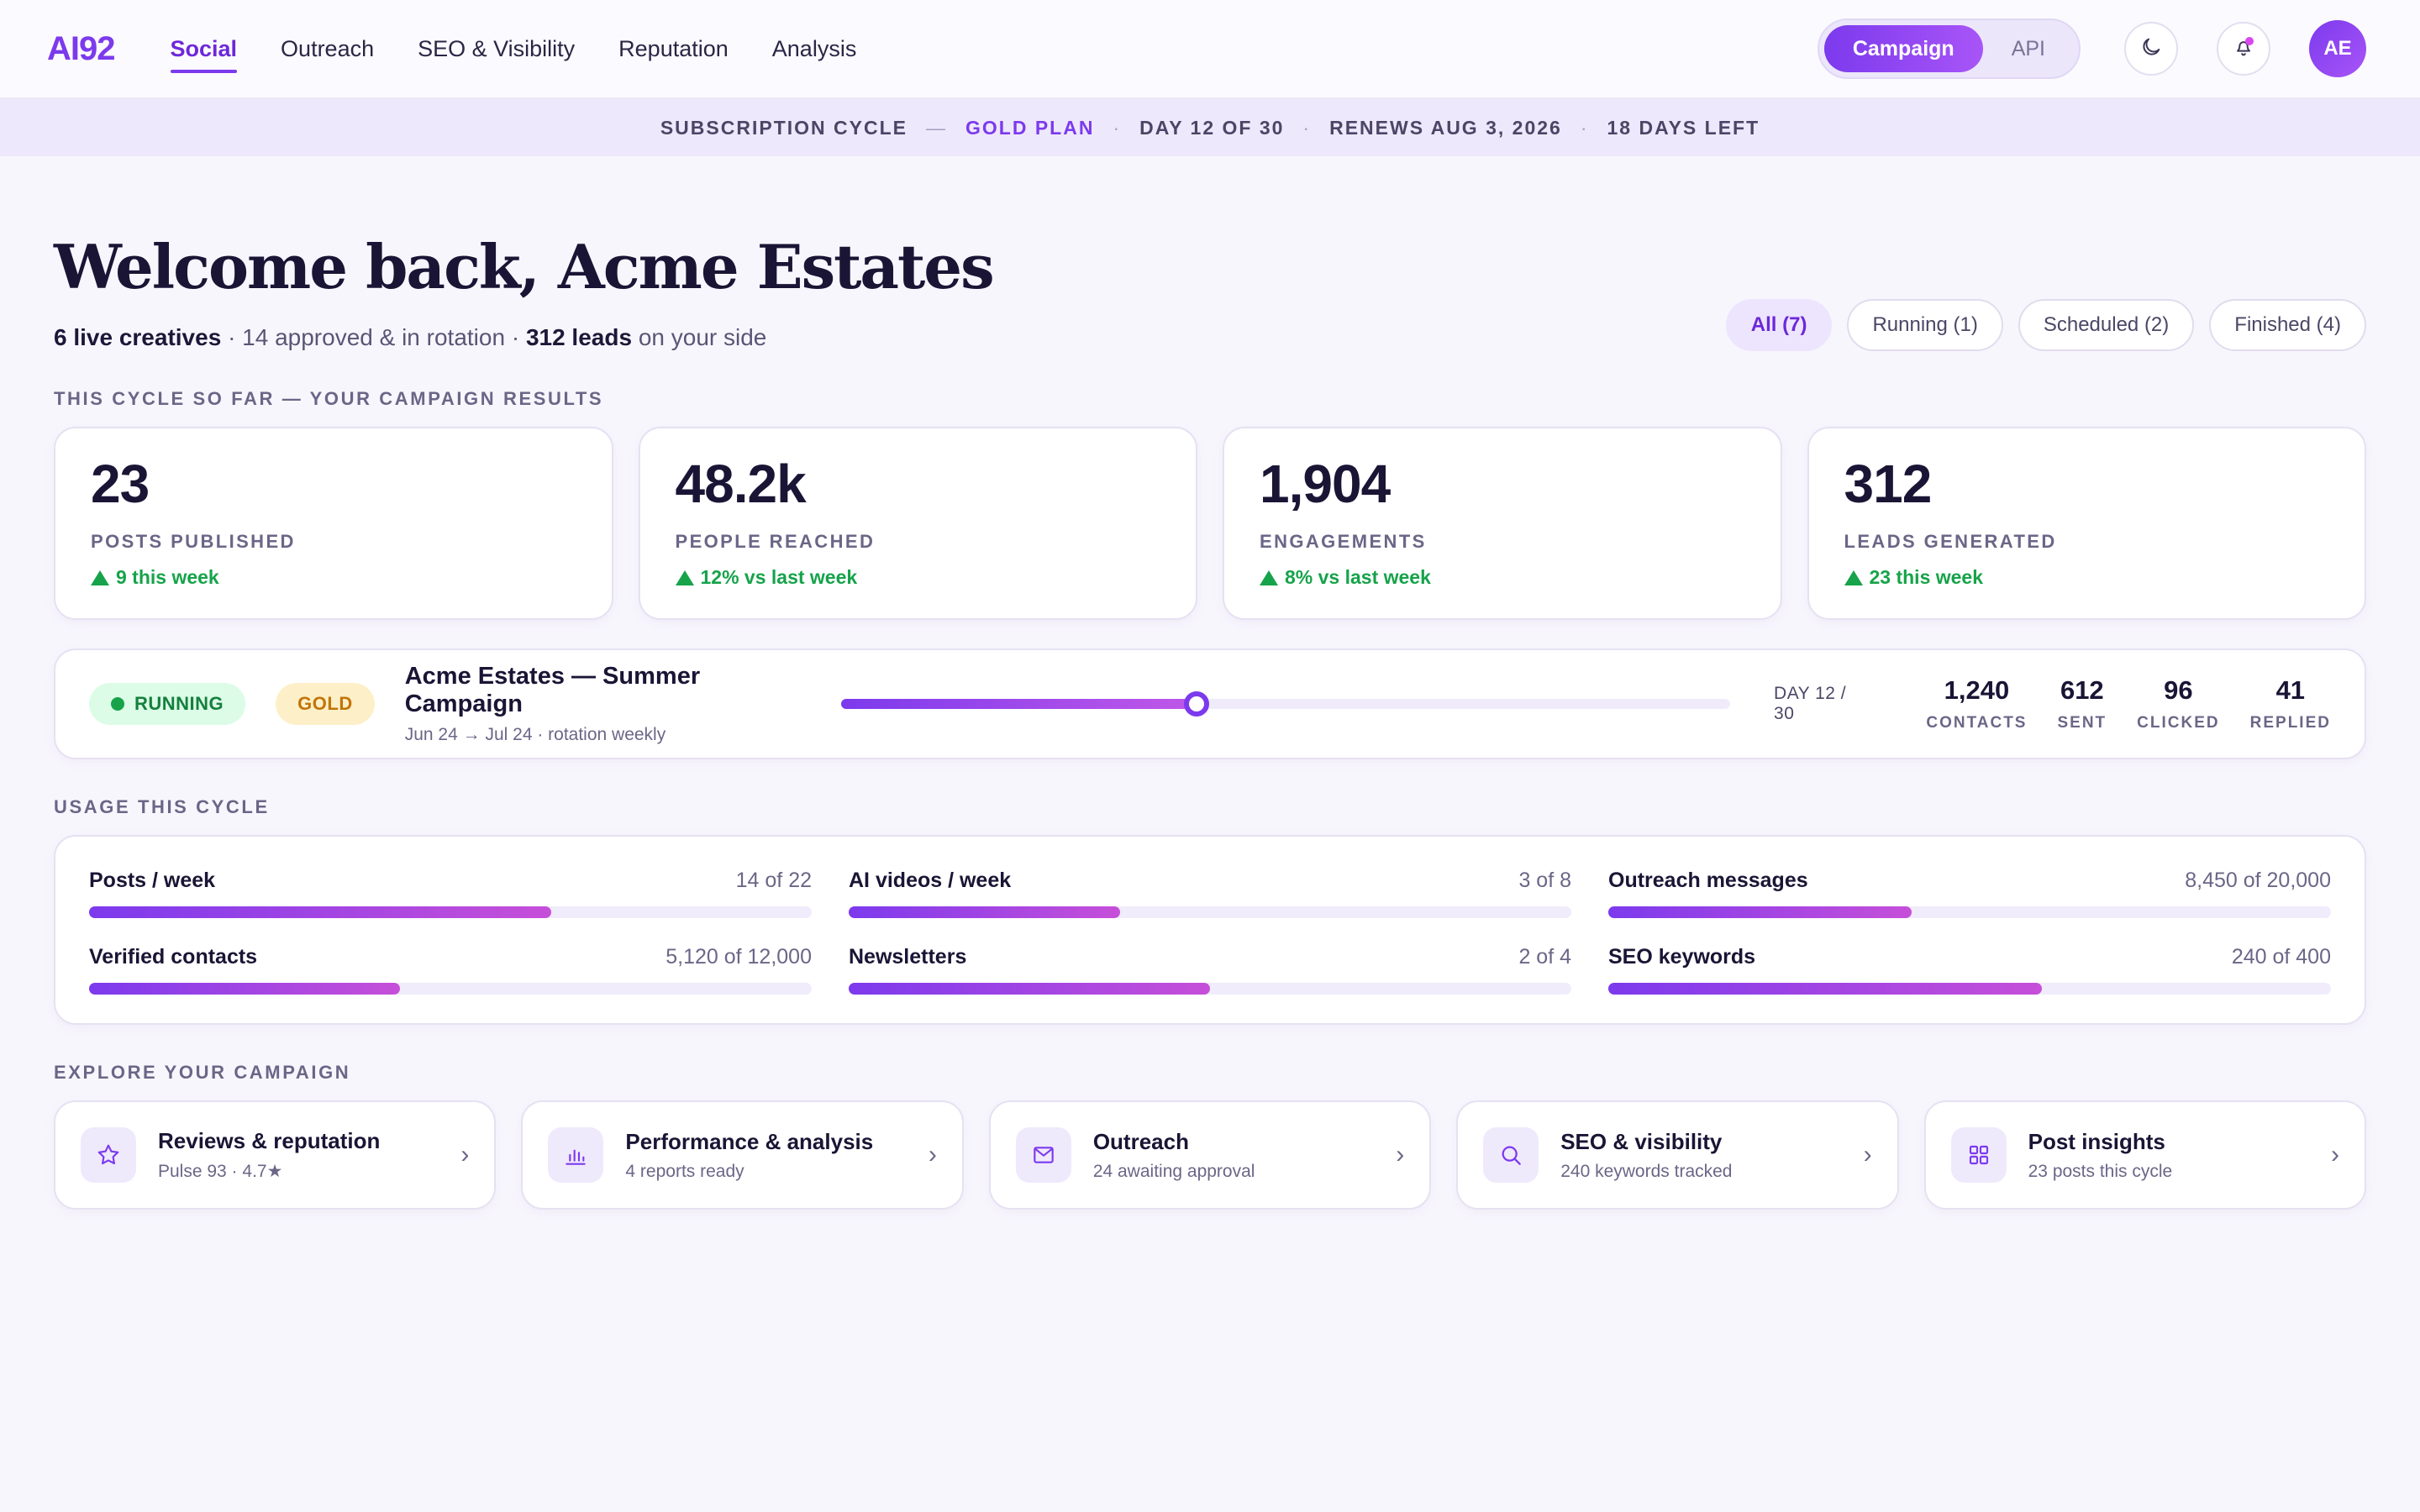  Describe the element at coordinates (552, 690) in the screenshot. I see `campaign-title: Acme Estates — Summer Campaign` at that location.